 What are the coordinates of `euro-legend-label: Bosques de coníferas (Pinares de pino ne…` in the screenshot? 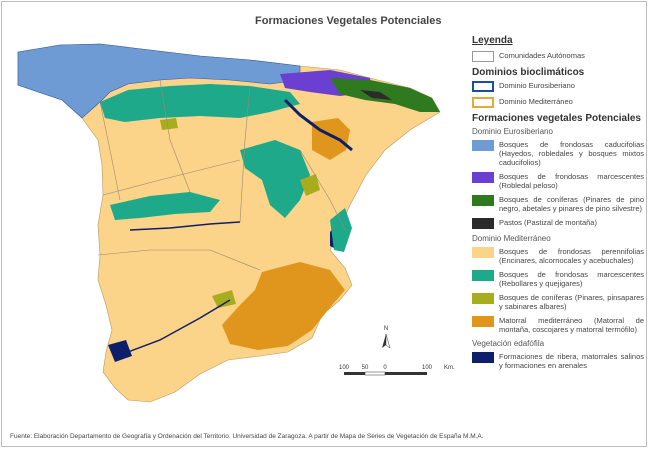 It's located at (571, 204).